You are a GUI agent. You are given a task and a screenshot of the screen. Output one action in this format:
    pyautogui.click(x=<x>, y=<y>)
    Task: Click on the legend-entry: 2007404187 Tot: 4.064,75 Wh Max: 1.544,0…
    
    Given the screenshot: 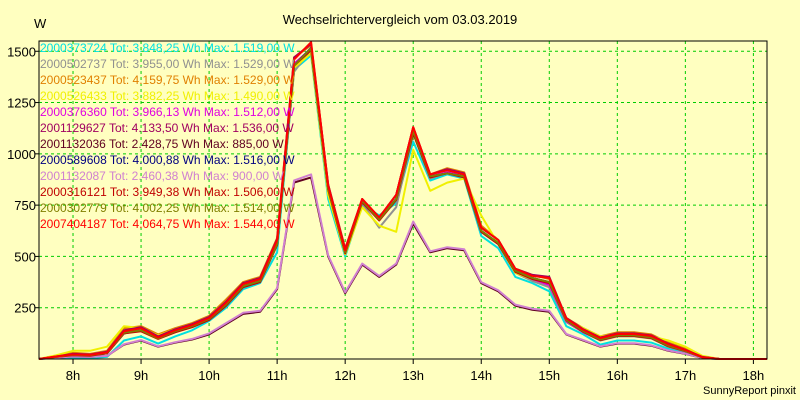 What is the action you would take?
    pyautogui.click(x=167, y=224)
    